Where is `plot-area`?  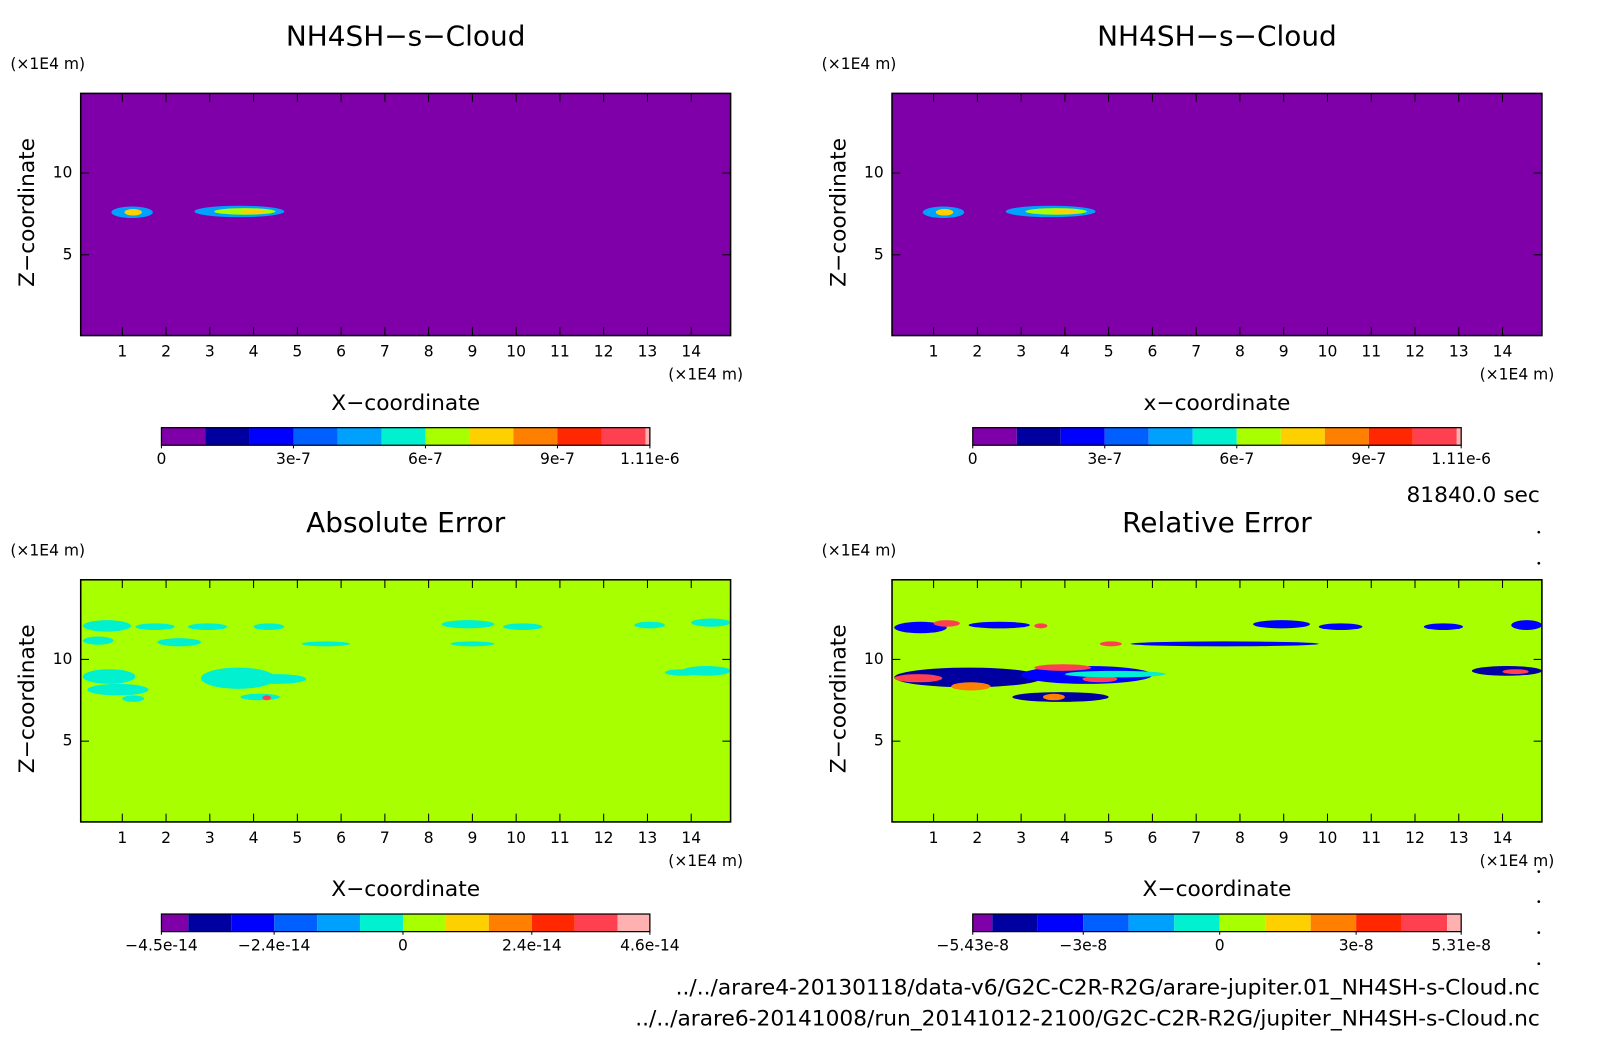
plot-area is located at coordinates (405, 700).